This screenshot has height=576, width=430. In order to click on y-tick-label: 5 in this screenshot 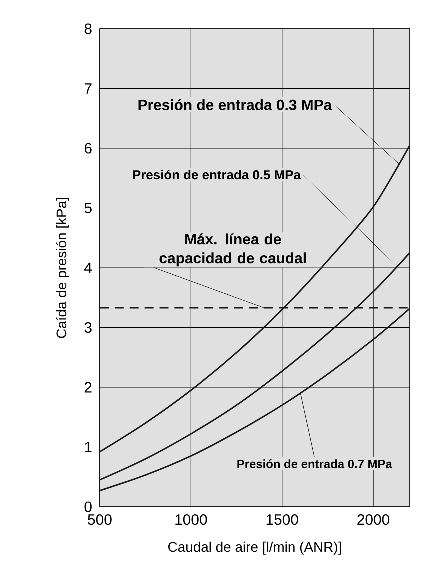, I will do `click(88, 208)`.